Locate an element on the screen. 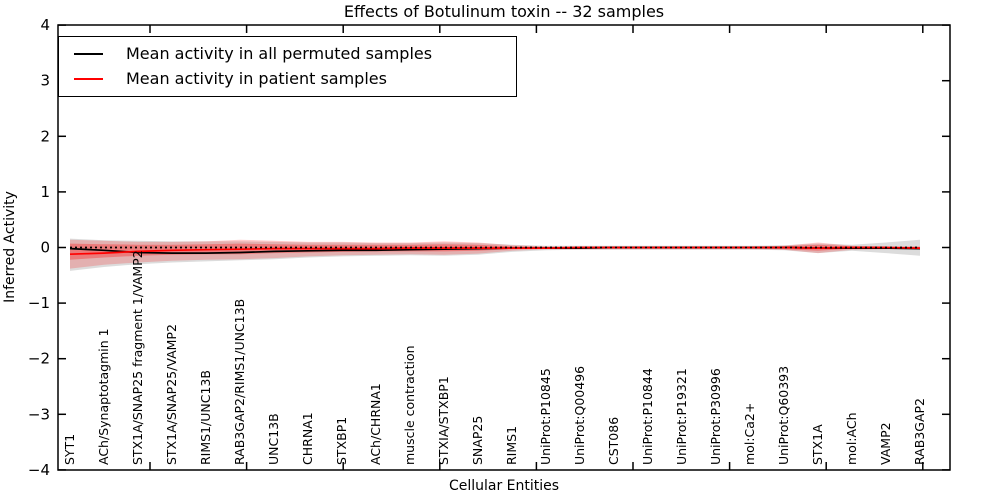 The image size is (1000, 500). x-category-label: VAMP2 is located at coordinates (885, 443).